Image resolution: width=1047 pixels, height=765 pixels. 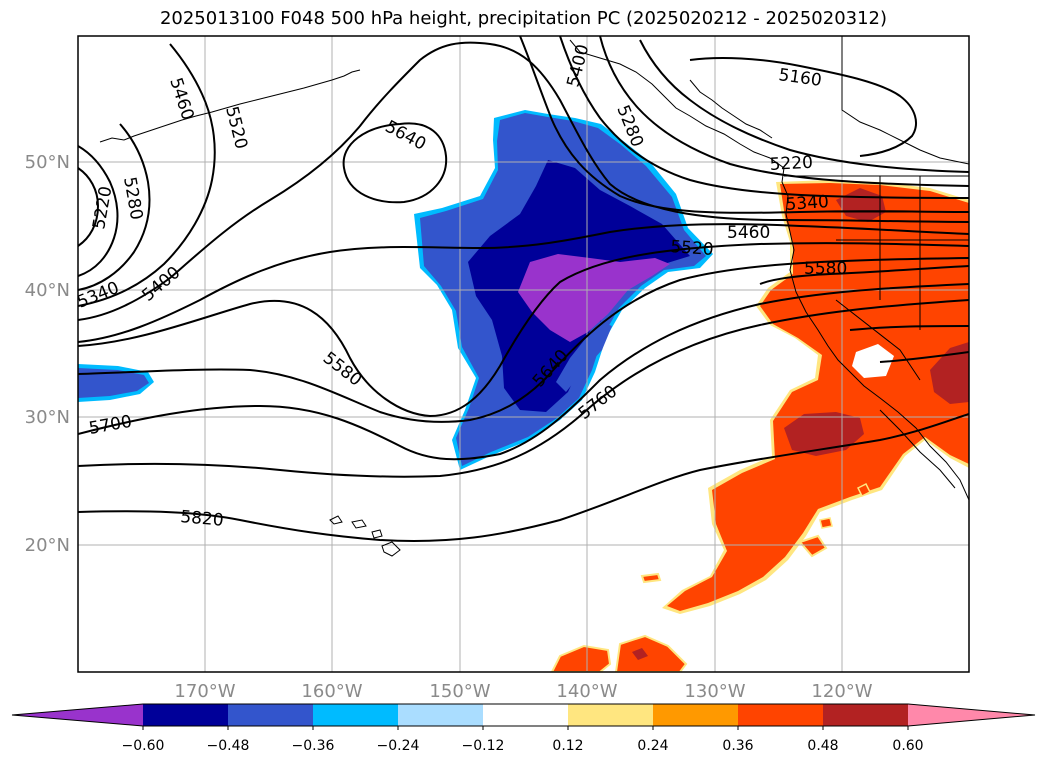 I want to click on contour-label-5580-east: 5580, so click(x=825, y=269).